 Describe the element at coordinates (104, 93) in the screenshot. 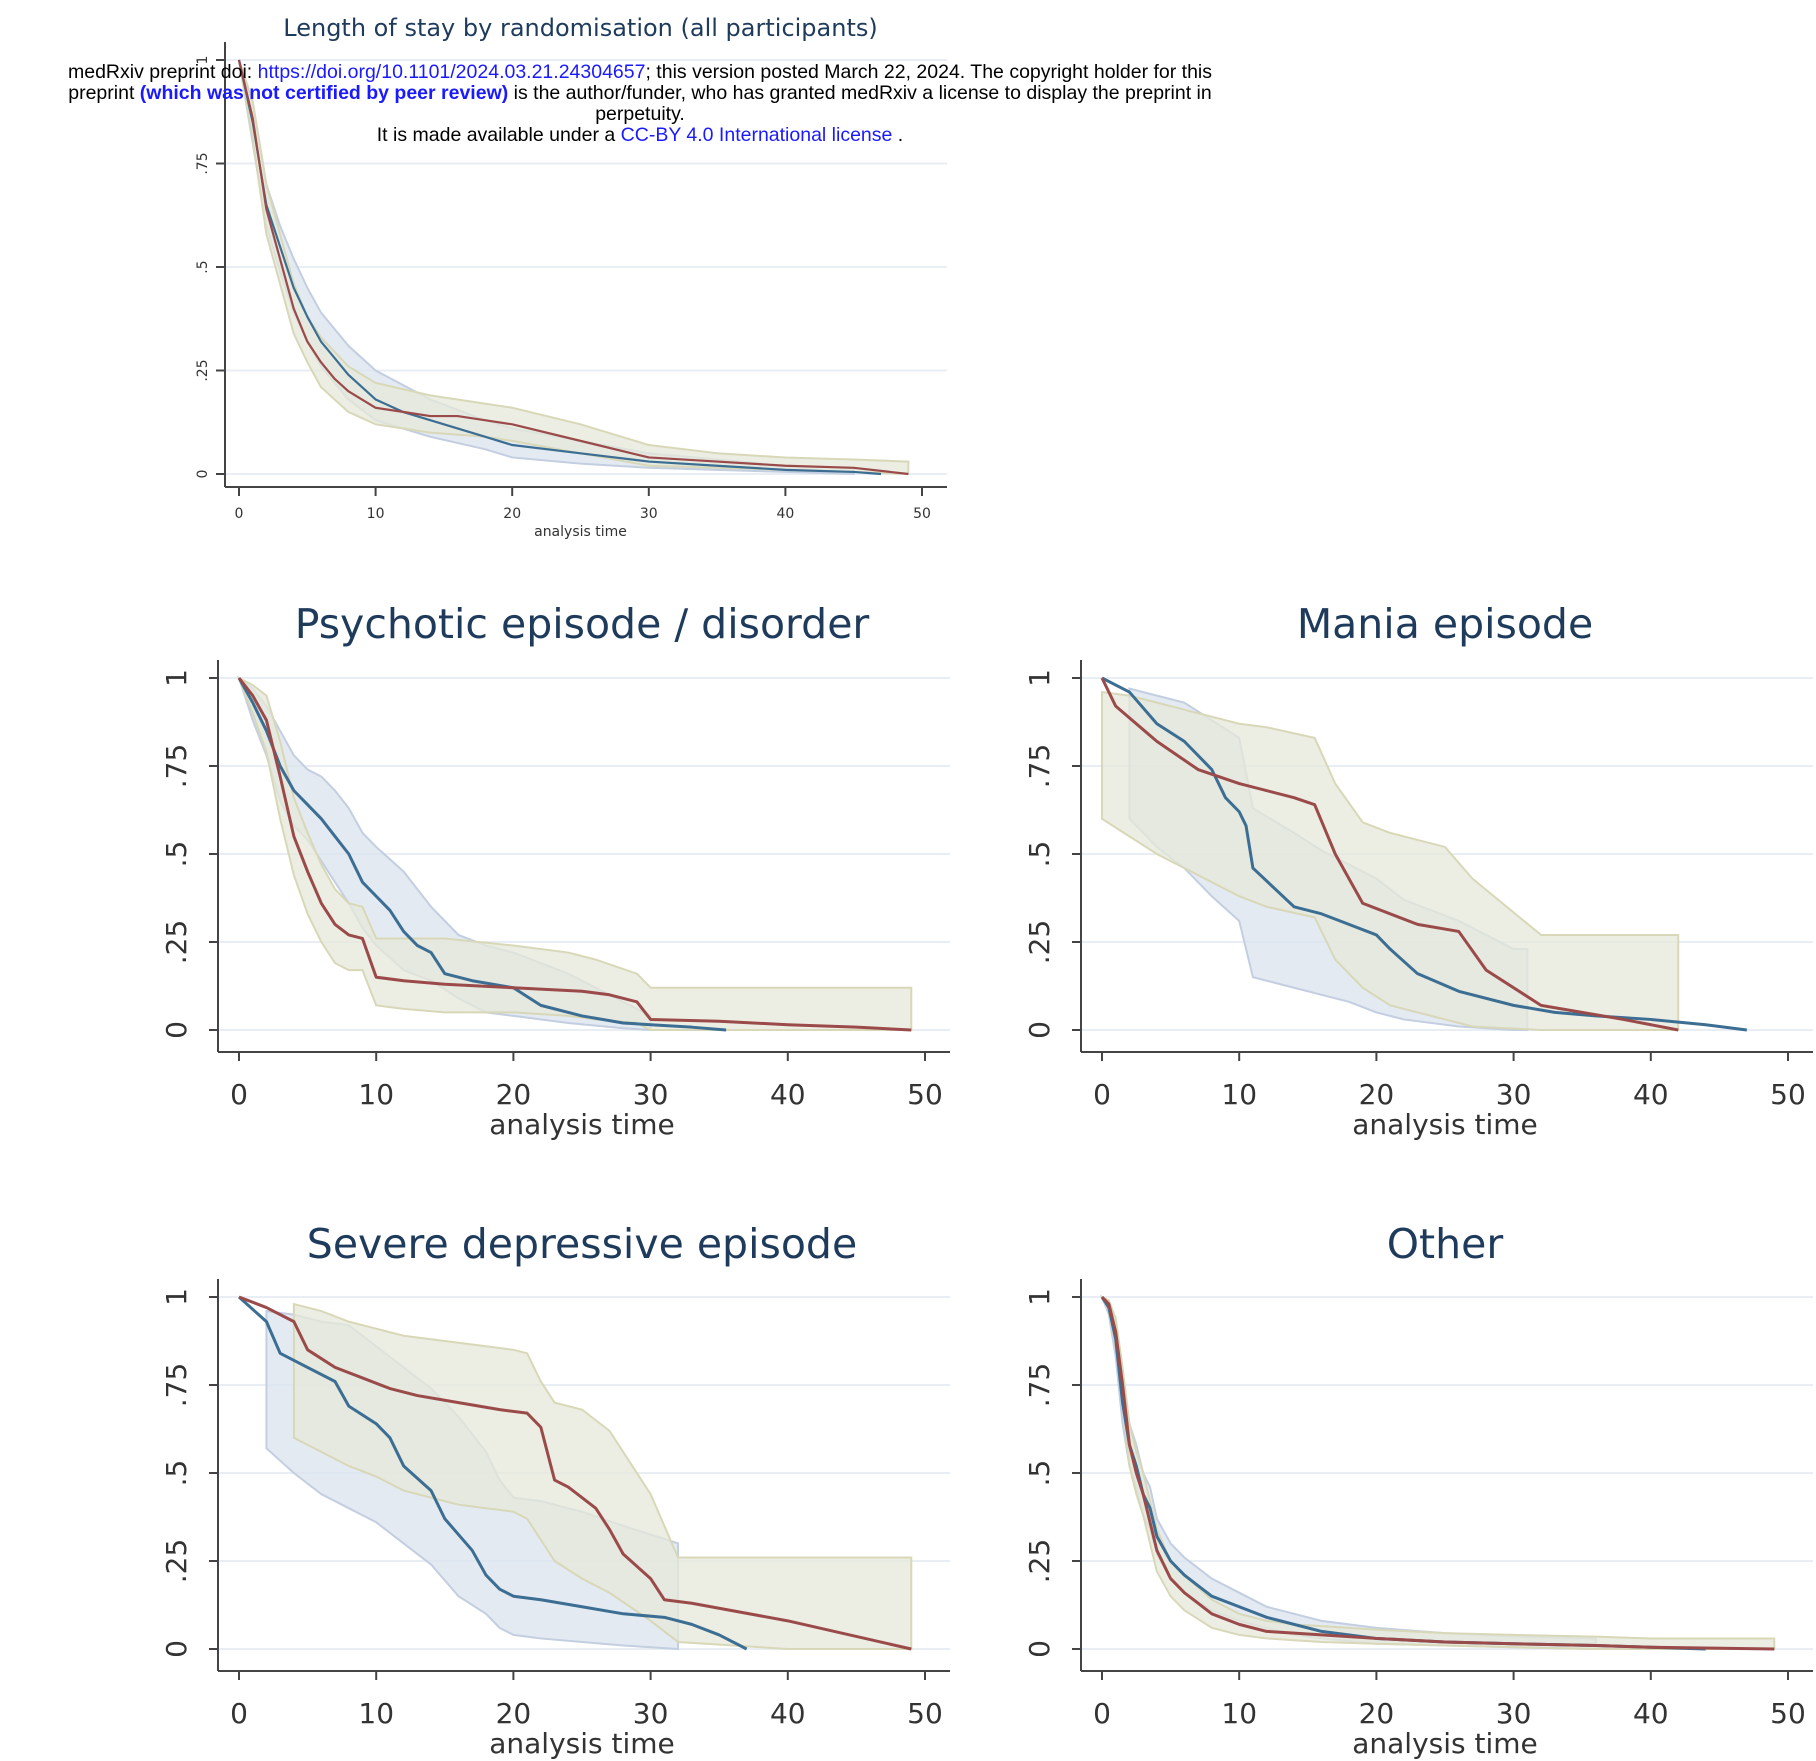

I see `notice-preprint-word: preprint` at that location.